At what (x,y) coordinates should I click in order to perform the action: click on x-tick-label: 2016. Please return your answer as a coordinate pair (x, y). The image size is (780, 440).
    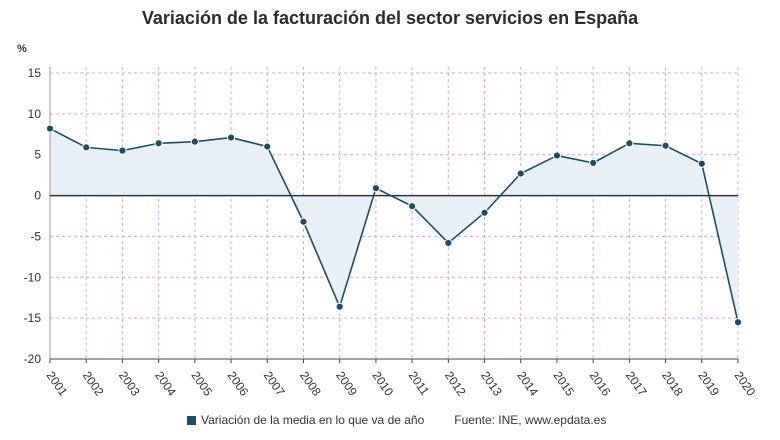
    Looking at the image, I should click on (600, 384).